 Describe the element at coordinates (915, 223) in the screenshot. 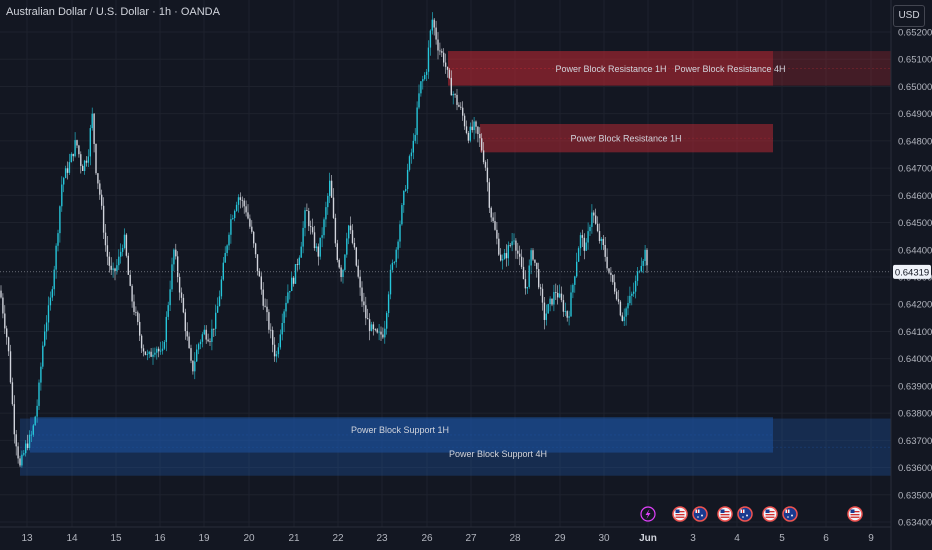

I see `y-tick-label: 0.64500` at that location.